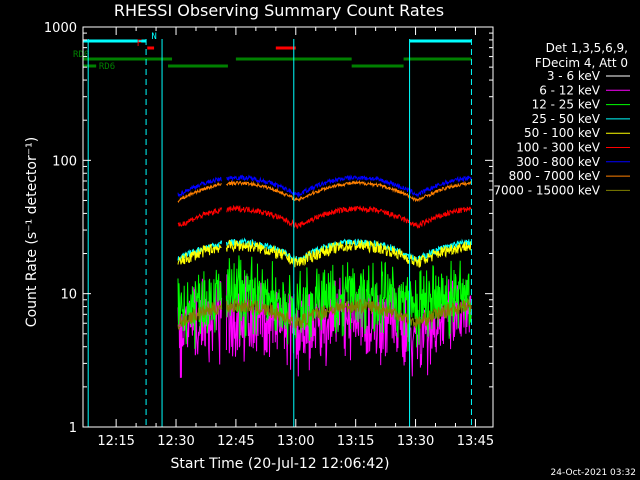  Describe the element at coordinates (570, 90) in the screenshot. I see `legend-label: 6 - 12 keV` at that location.